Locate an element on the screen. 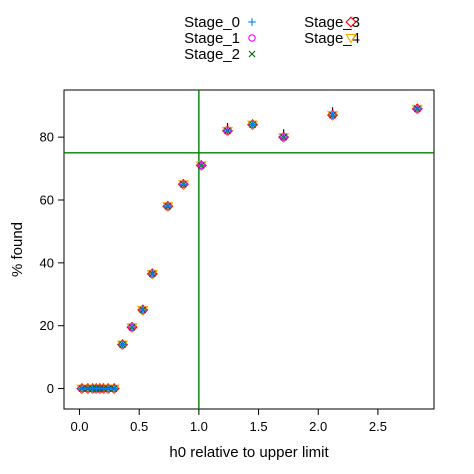 The image size is (474, 474). x-axis: 0.0 0.5 1.0 1.5 2.0 2.5 is located at coordinates (228, 421).